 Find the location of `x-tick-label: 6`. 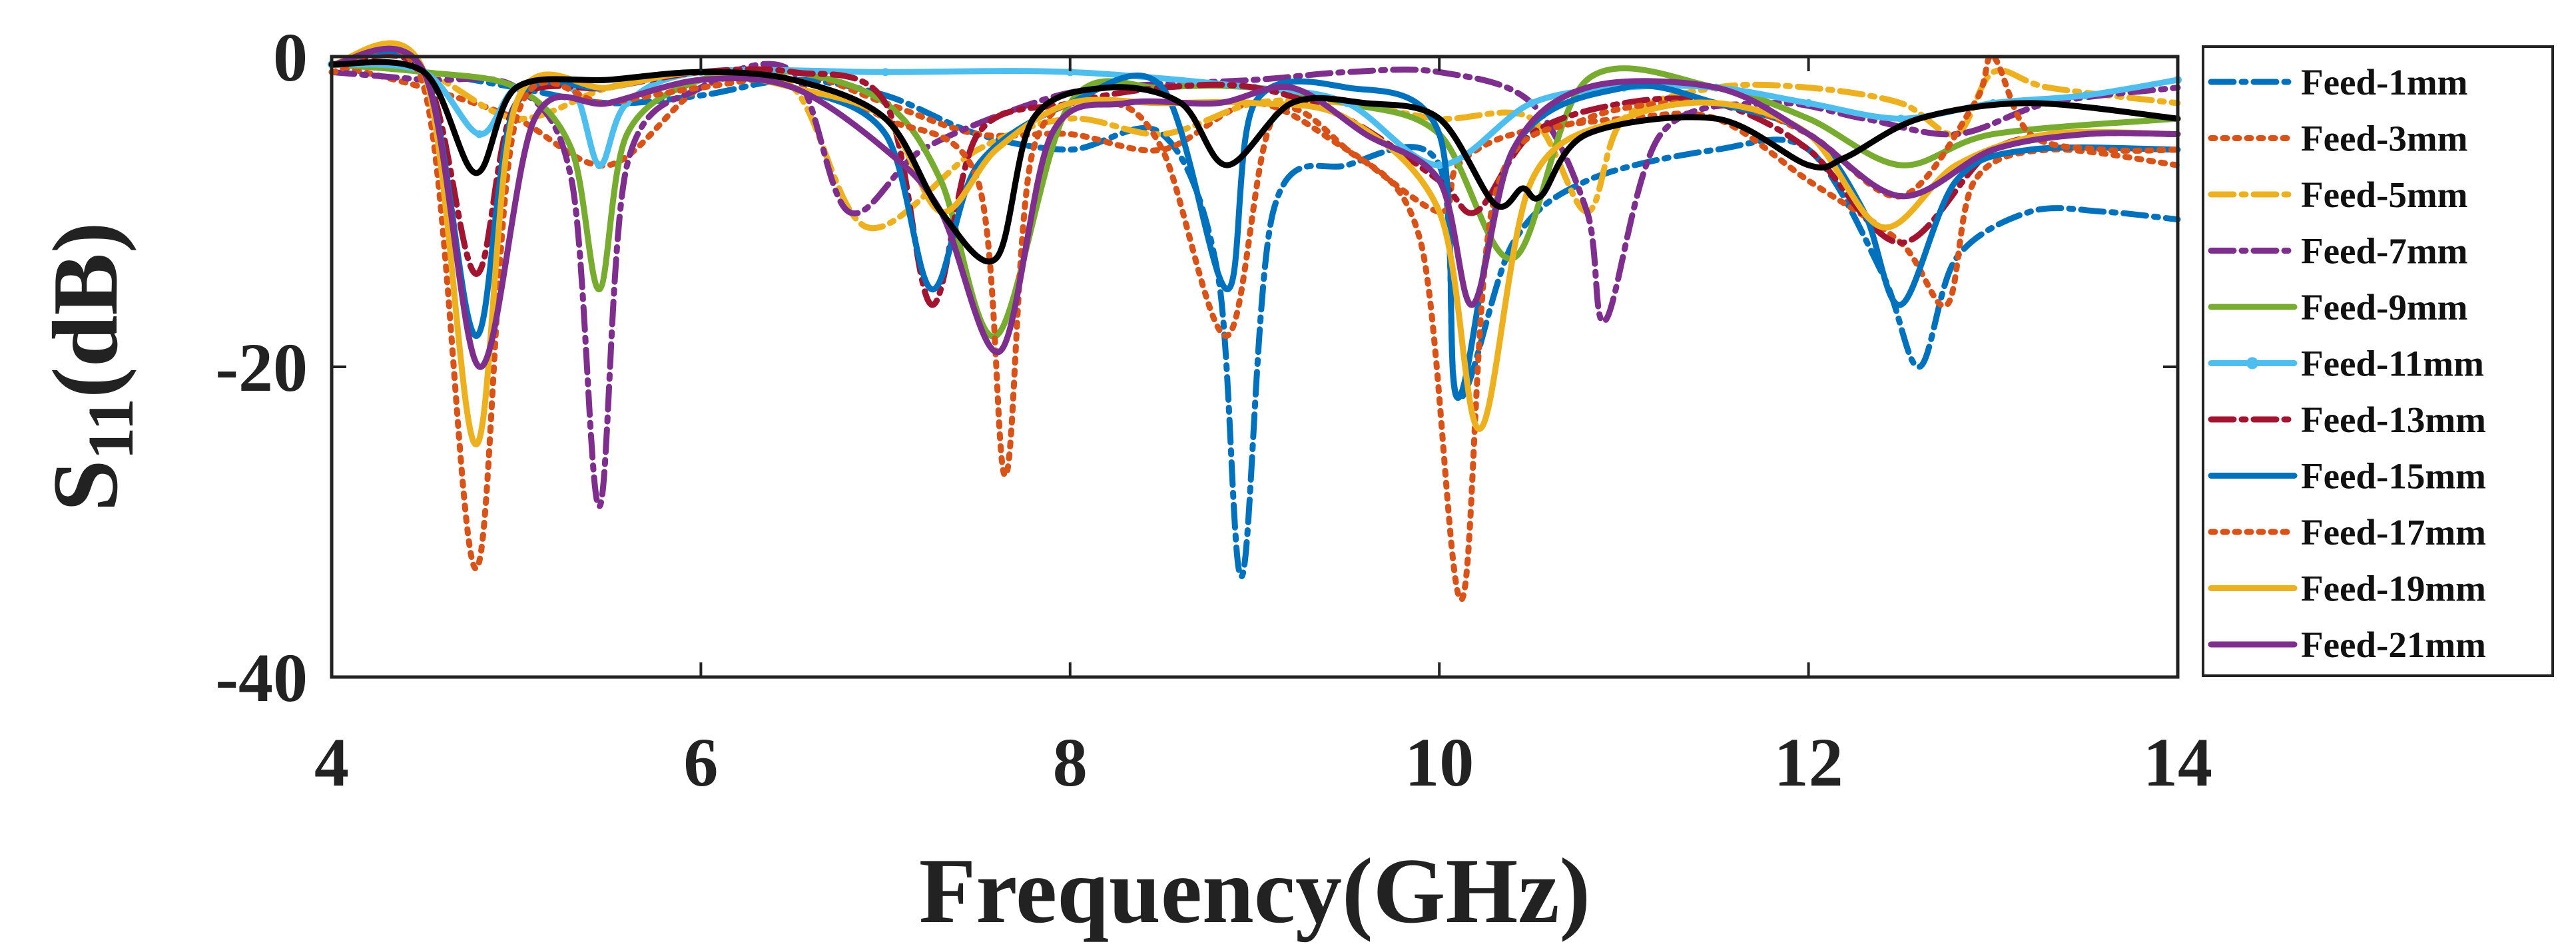

x-tick-label: 6 is located at coordinates (700, 762).